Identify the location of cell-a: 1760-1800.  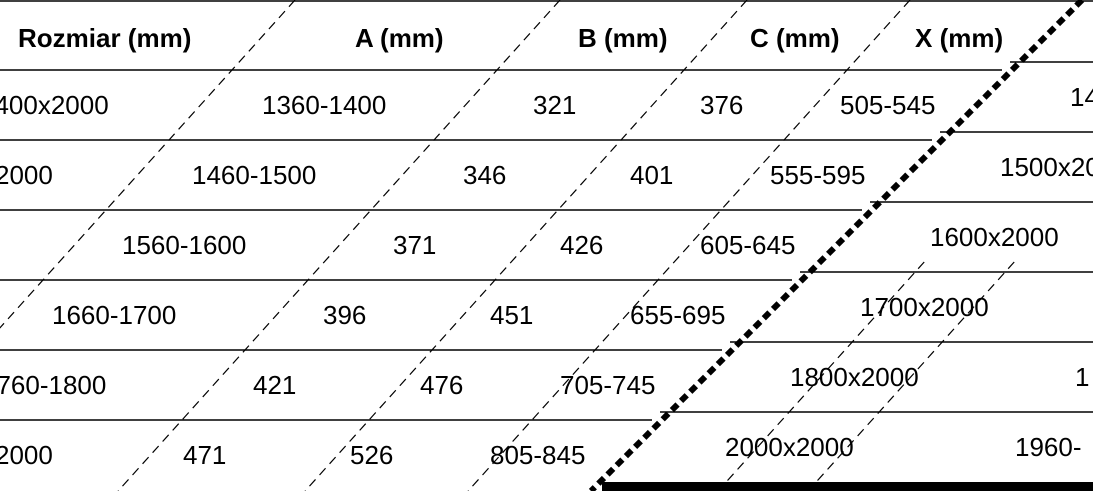
(53, 385).